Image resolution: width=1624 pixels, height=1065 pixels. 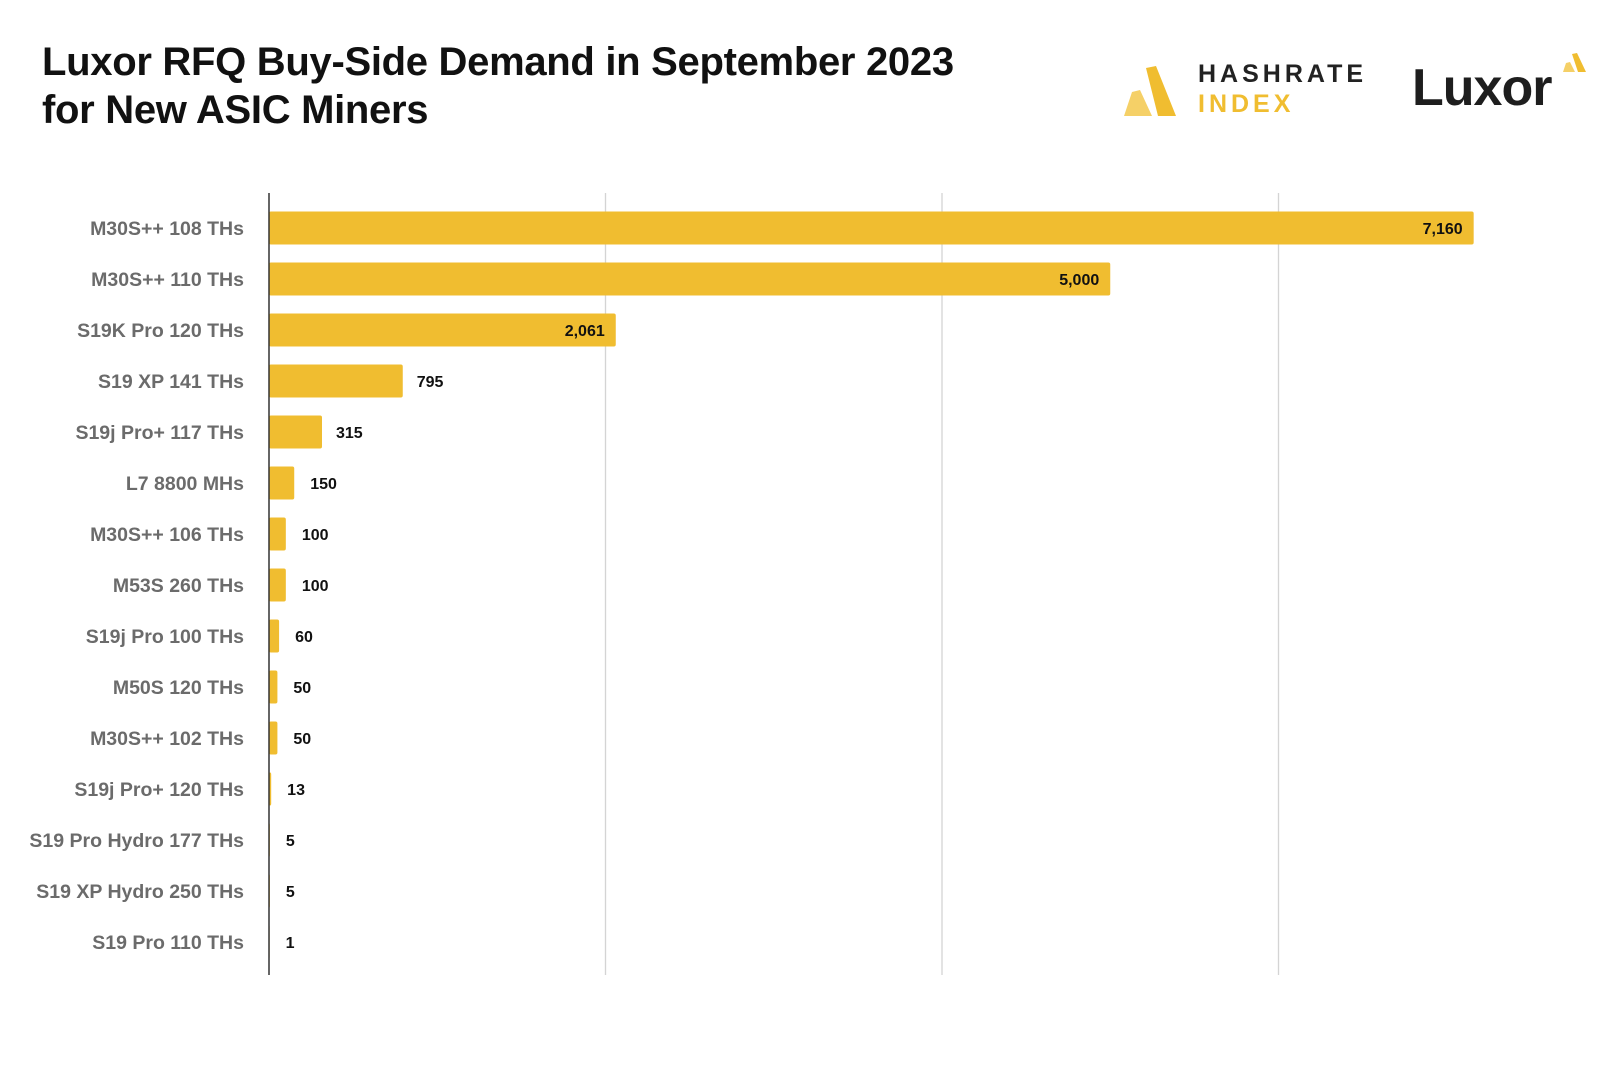 What do you see at coordinates (178, 586) in the screenshot?
I see `category-label-7: M53S 260 THs` at bounding box center [178, 586].